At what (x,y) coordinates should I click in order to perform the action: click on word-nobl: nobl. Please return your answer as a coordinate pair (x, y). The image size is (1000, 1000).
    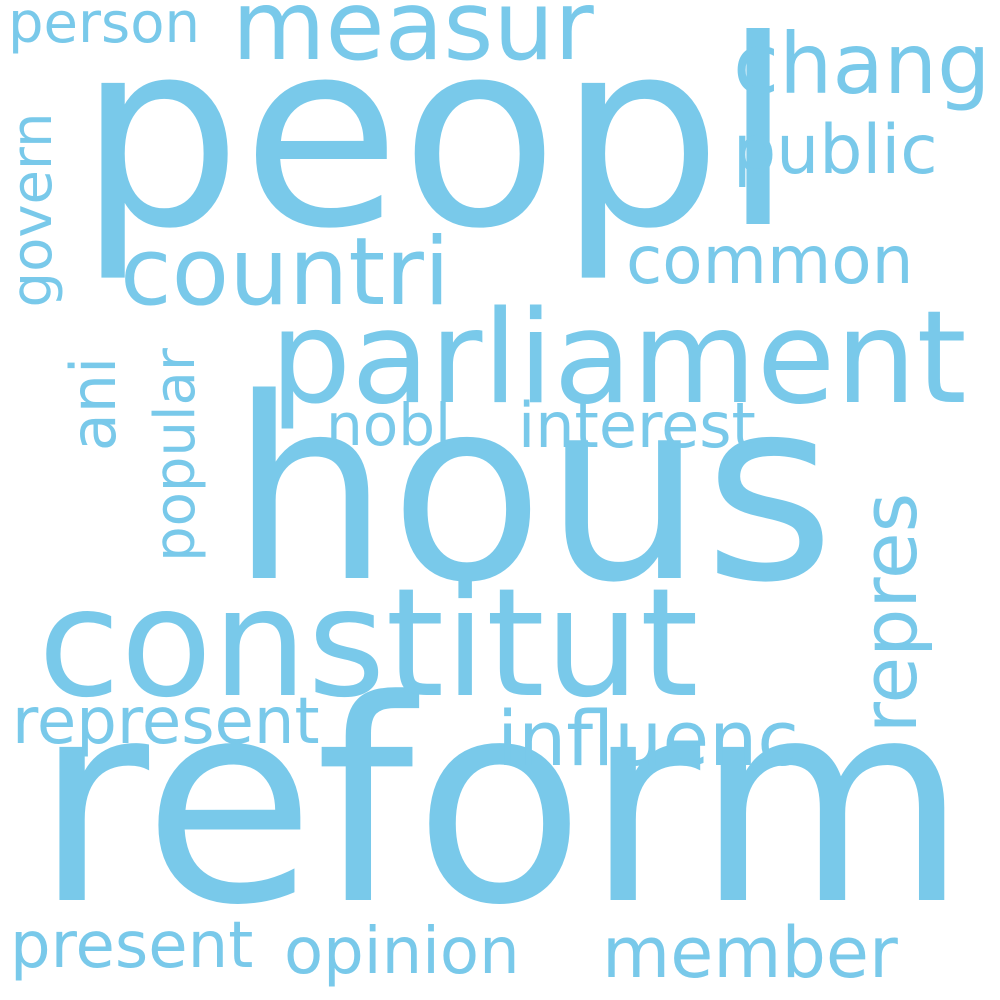
    Looking at the image, I should click on (389, 425).